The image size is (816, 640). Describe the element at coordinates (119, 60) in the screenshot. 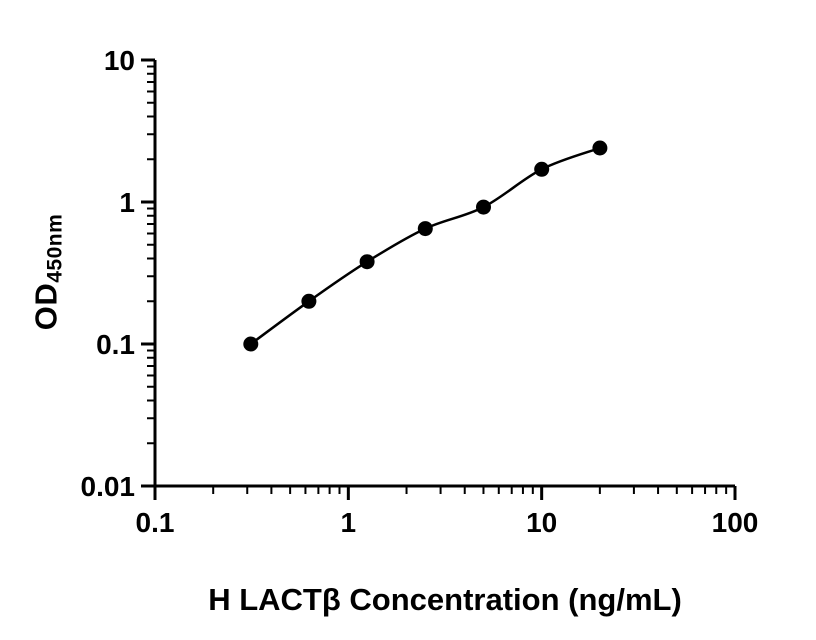

I see `y-tick-label: 10` at that location.